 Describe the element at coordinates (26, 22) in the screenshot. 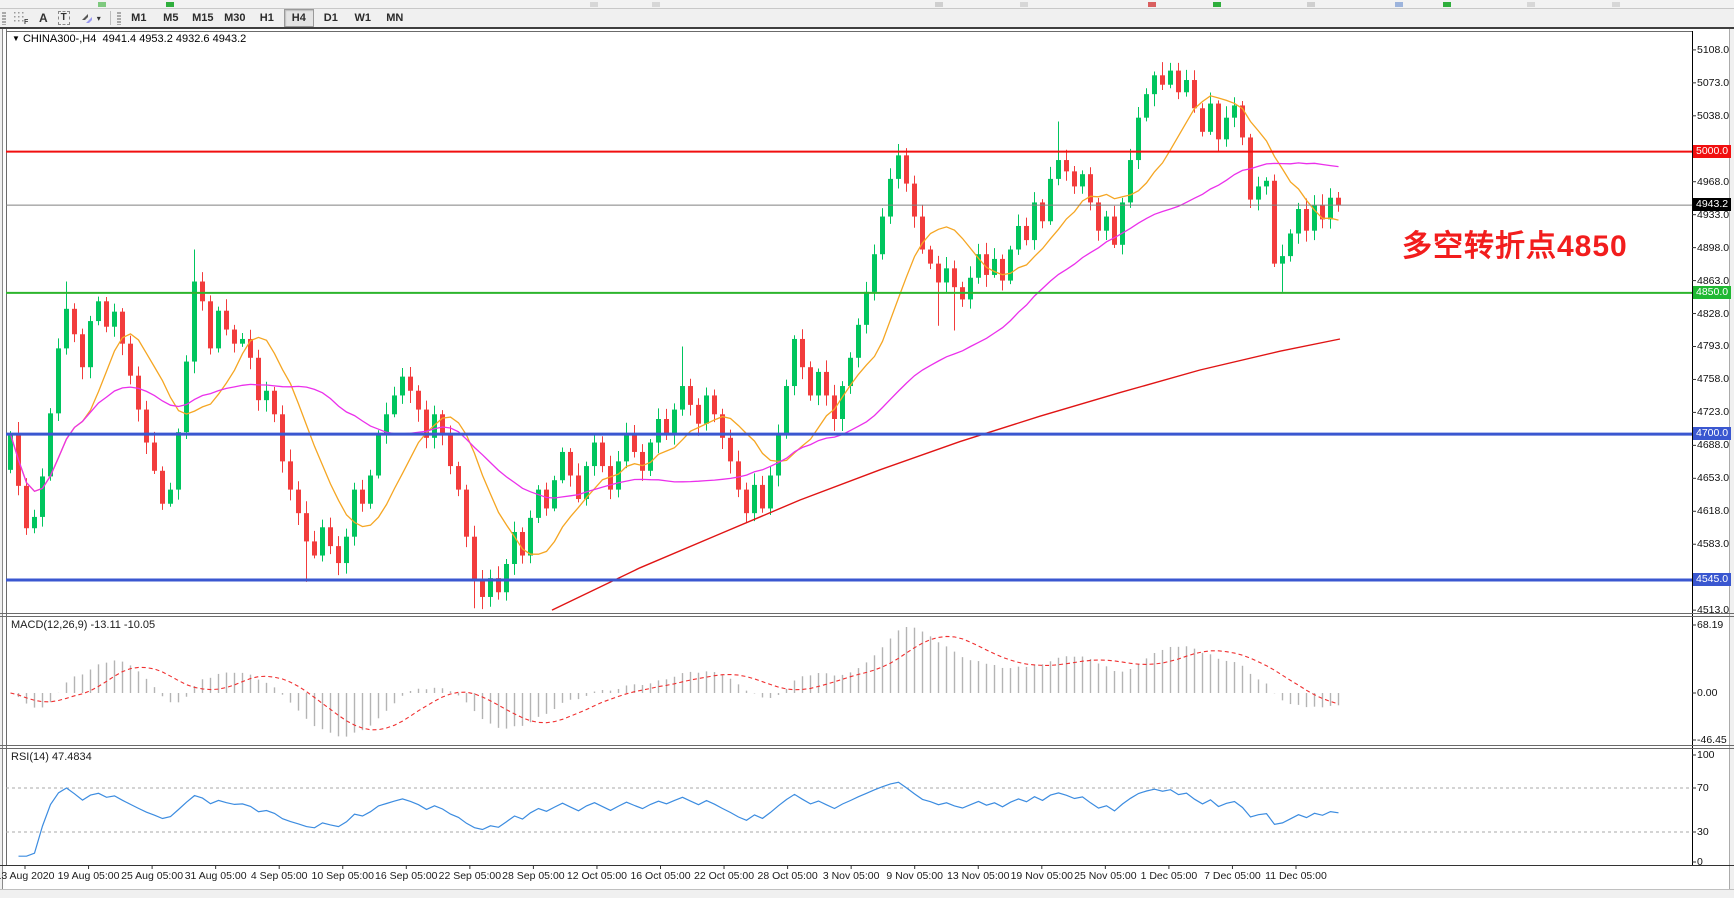

I see `svg-text: F` at that location.